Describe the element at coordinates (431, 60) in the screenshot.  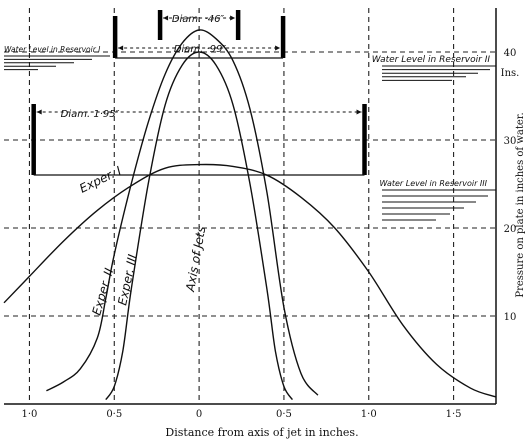
I see `water-level-ii-label: Water Level in Reservoir II` at that location.